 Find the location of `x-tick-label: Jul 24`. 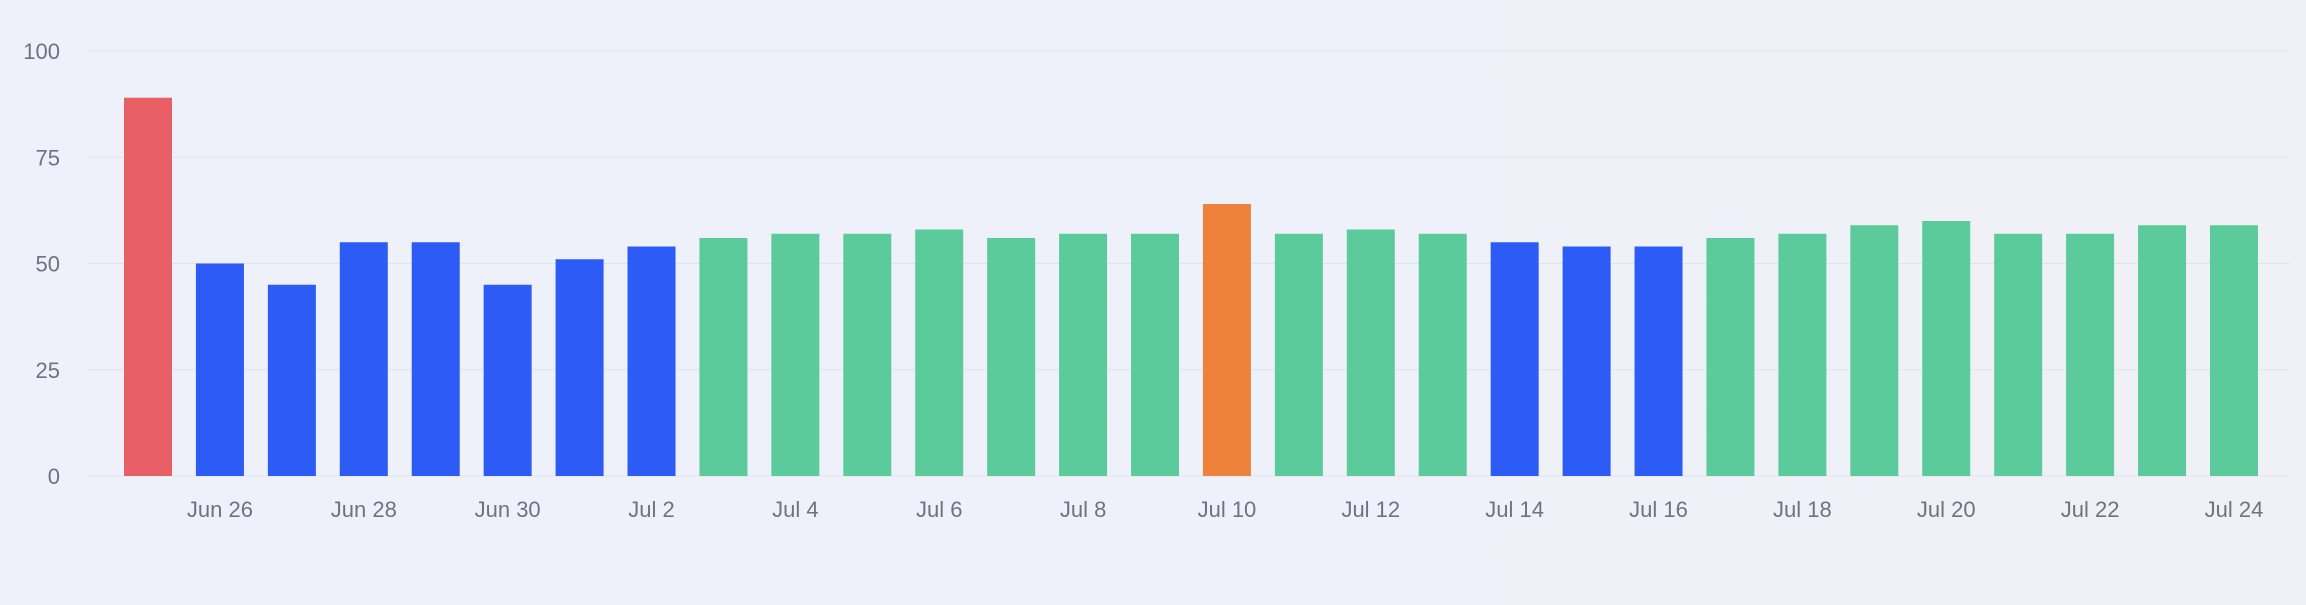

x-tick-label: Jul 24 is located at coordinates (2234, 509).